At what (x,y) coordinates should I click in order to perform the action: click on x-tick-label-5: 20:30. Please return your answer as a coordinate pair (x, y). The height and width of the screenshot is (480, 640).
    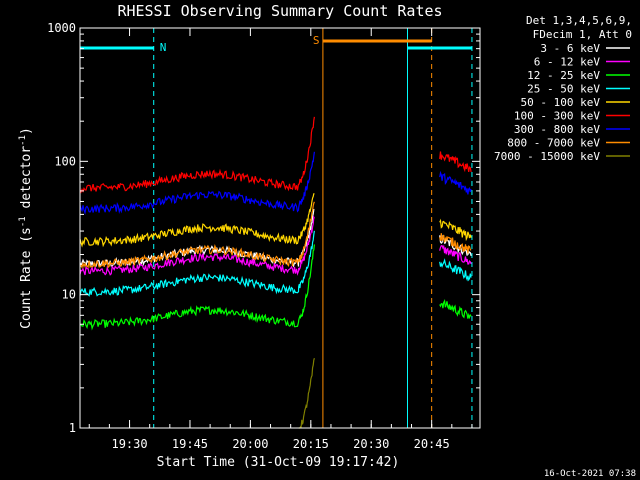
    Looking at the image, I should click on (371, 444).